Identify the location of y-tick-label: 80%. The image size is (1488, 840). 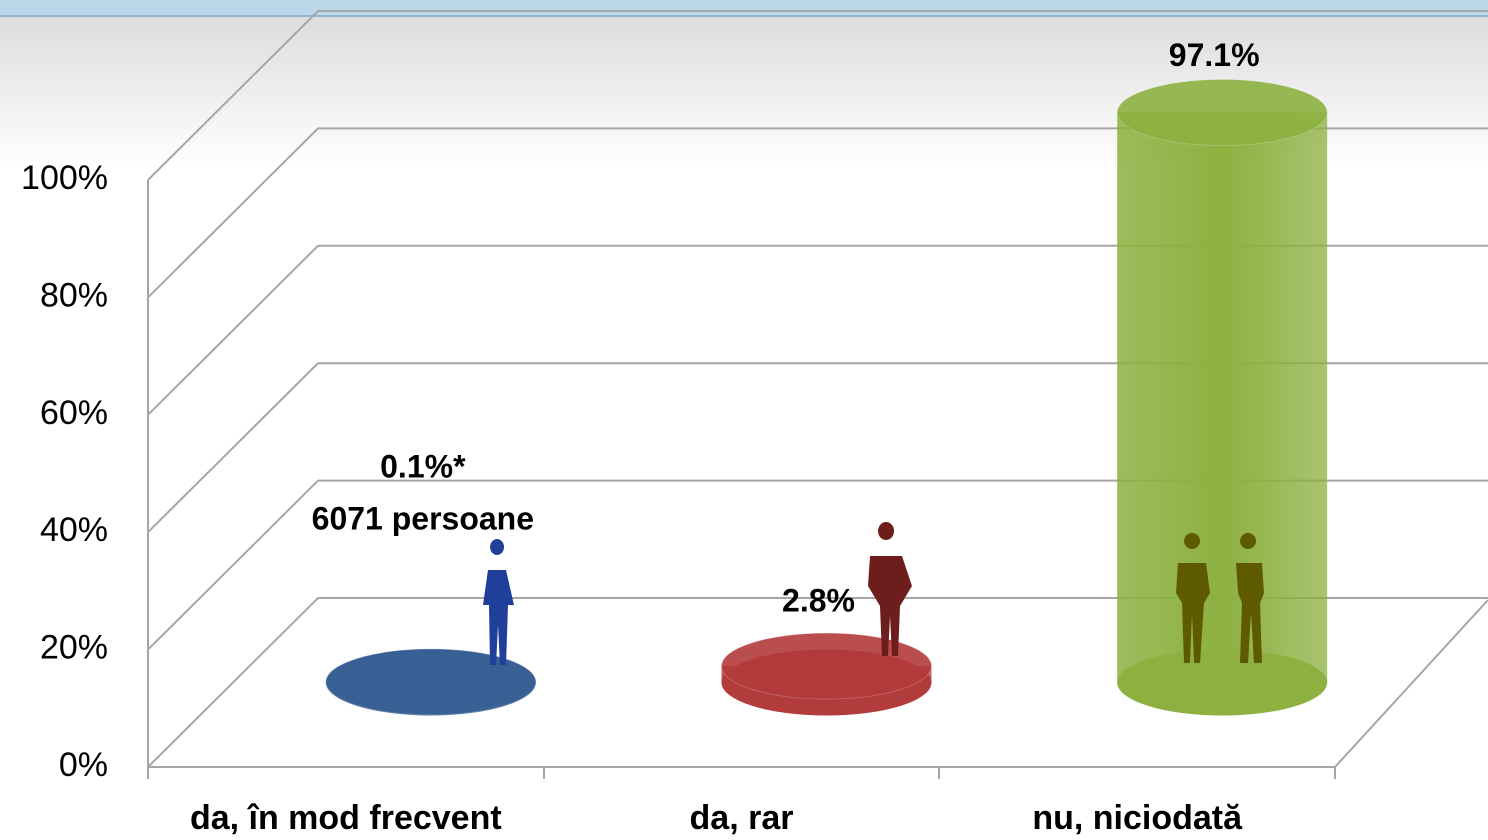
(74, 295).